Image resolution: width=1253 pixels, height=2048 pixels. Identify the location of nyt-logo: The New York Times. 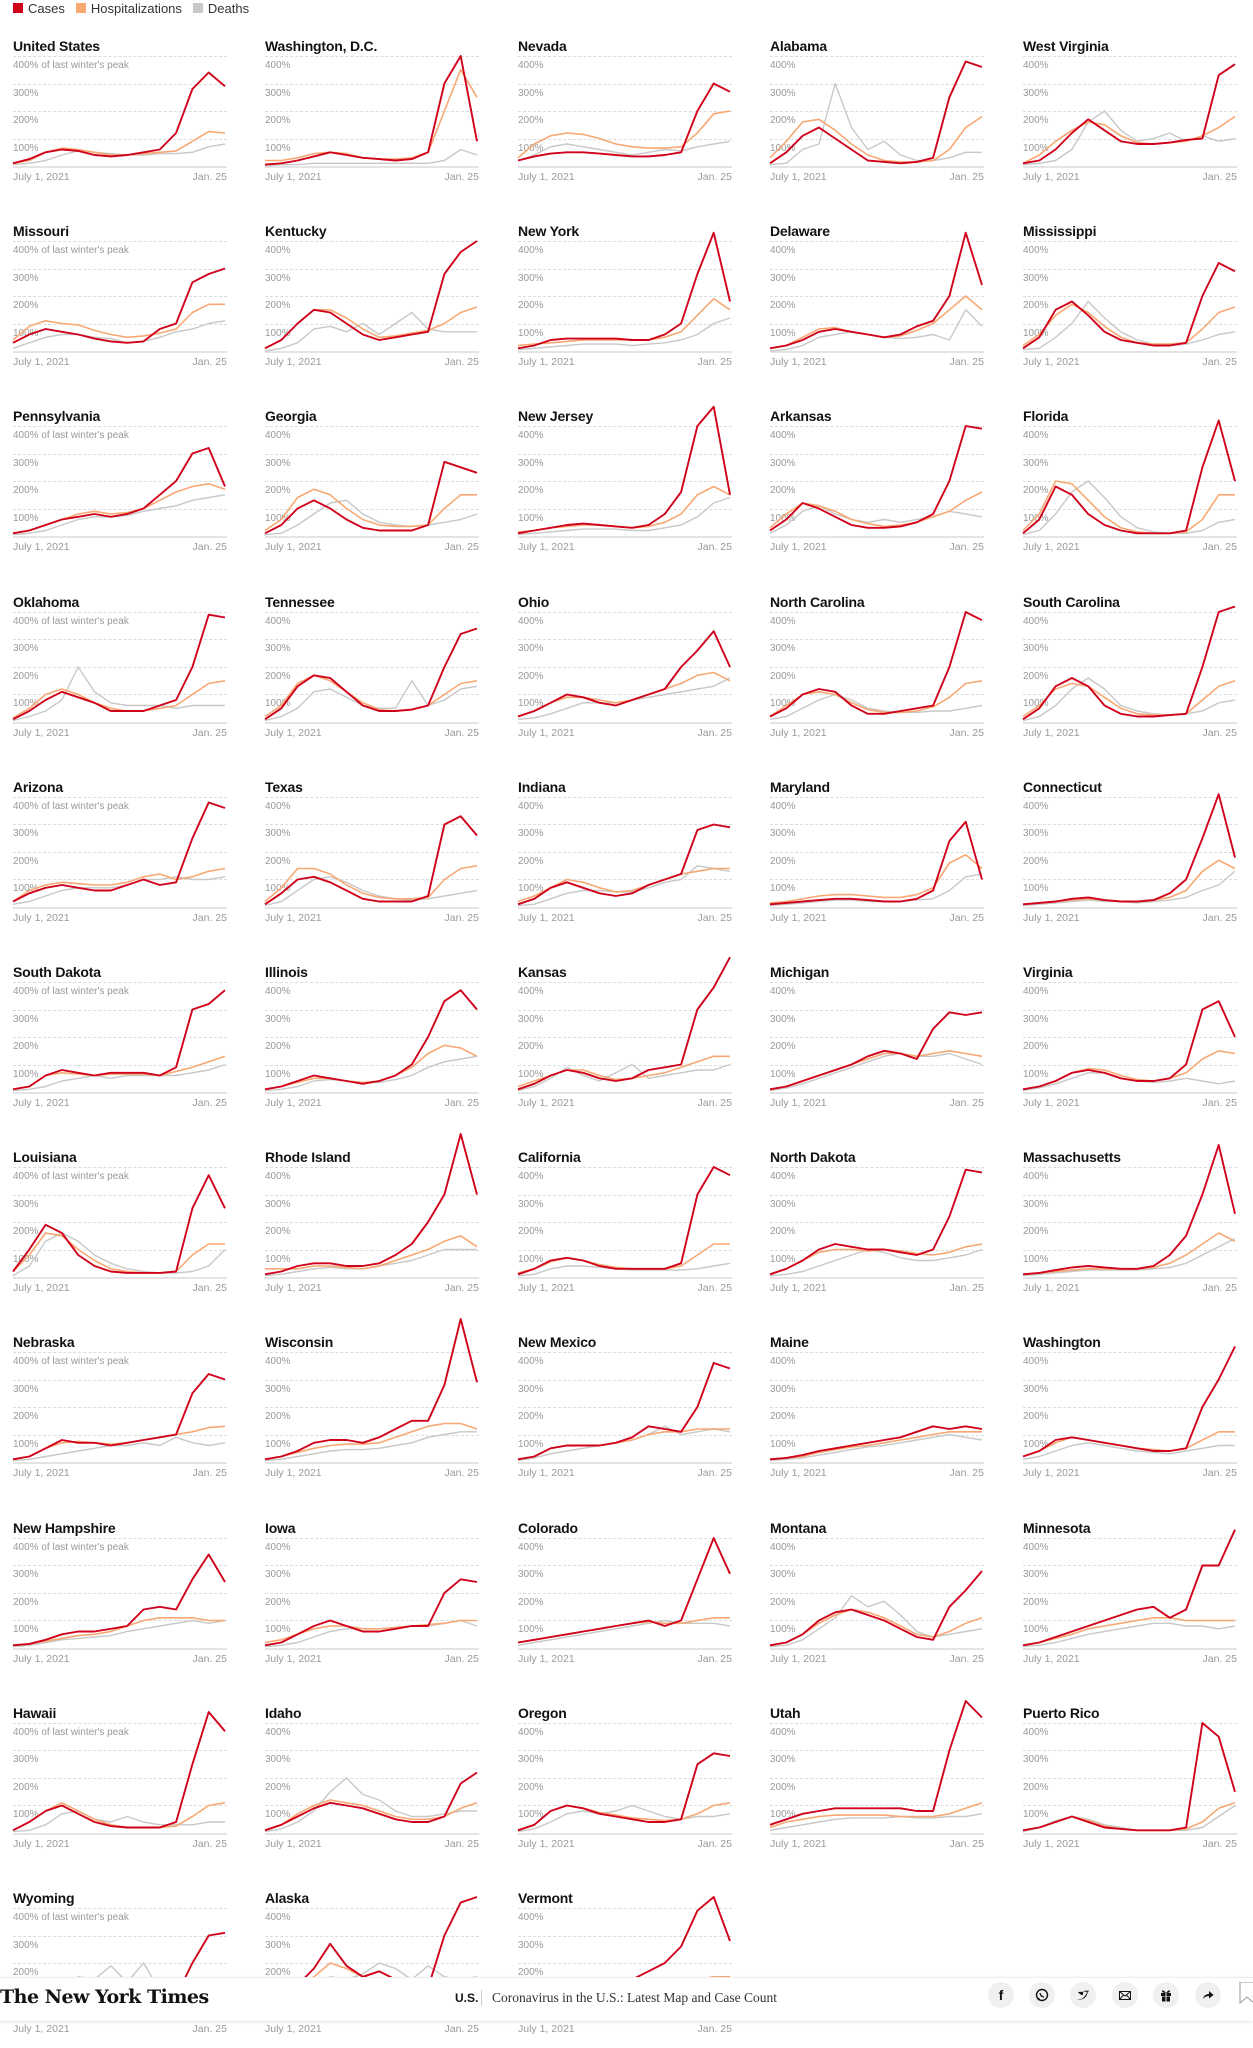
(104, 1997).